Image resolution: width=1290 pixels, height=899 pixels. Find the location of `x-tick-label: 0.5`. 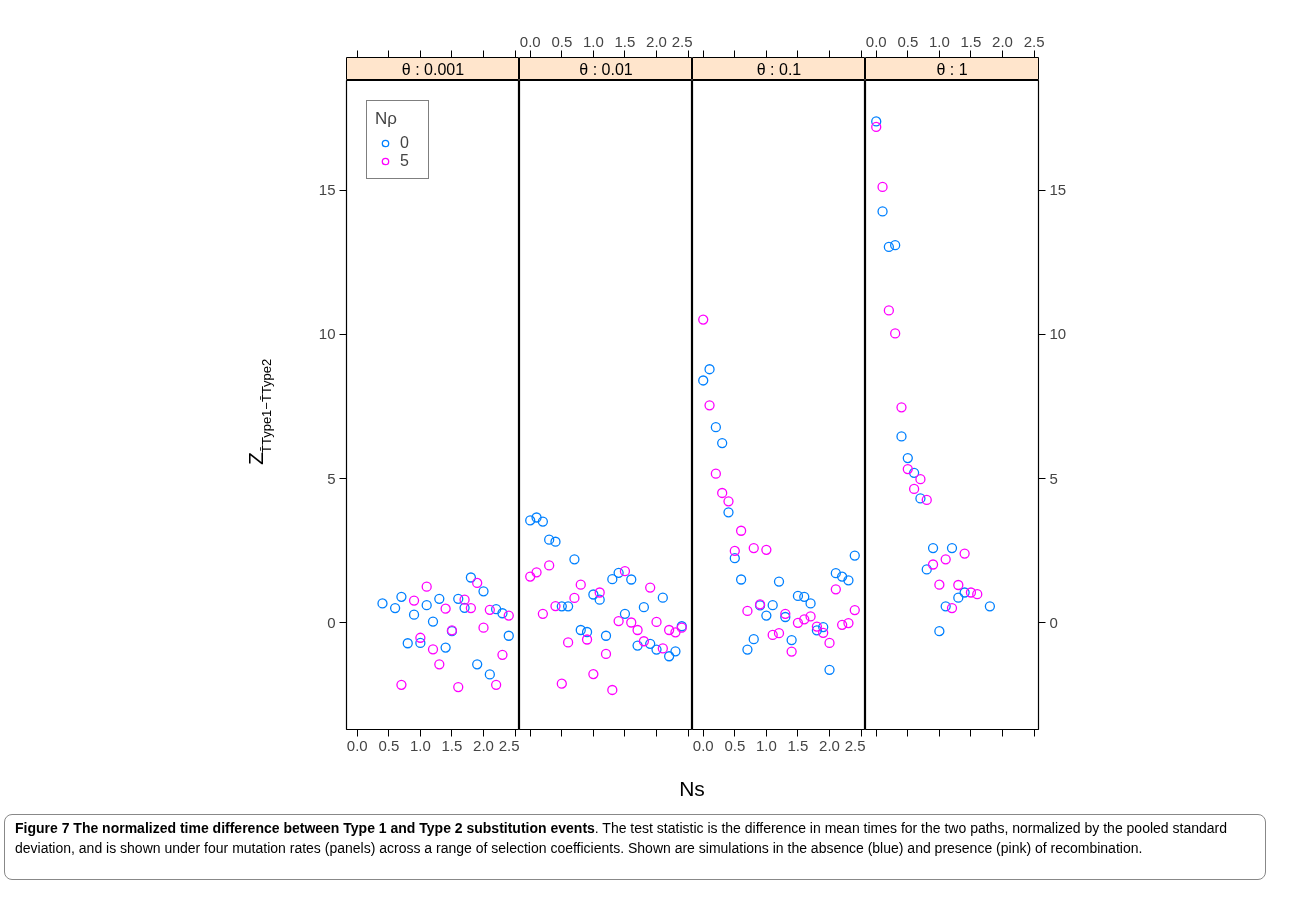

x-tick-label: 0.5 is located at coordinates (735, 745).